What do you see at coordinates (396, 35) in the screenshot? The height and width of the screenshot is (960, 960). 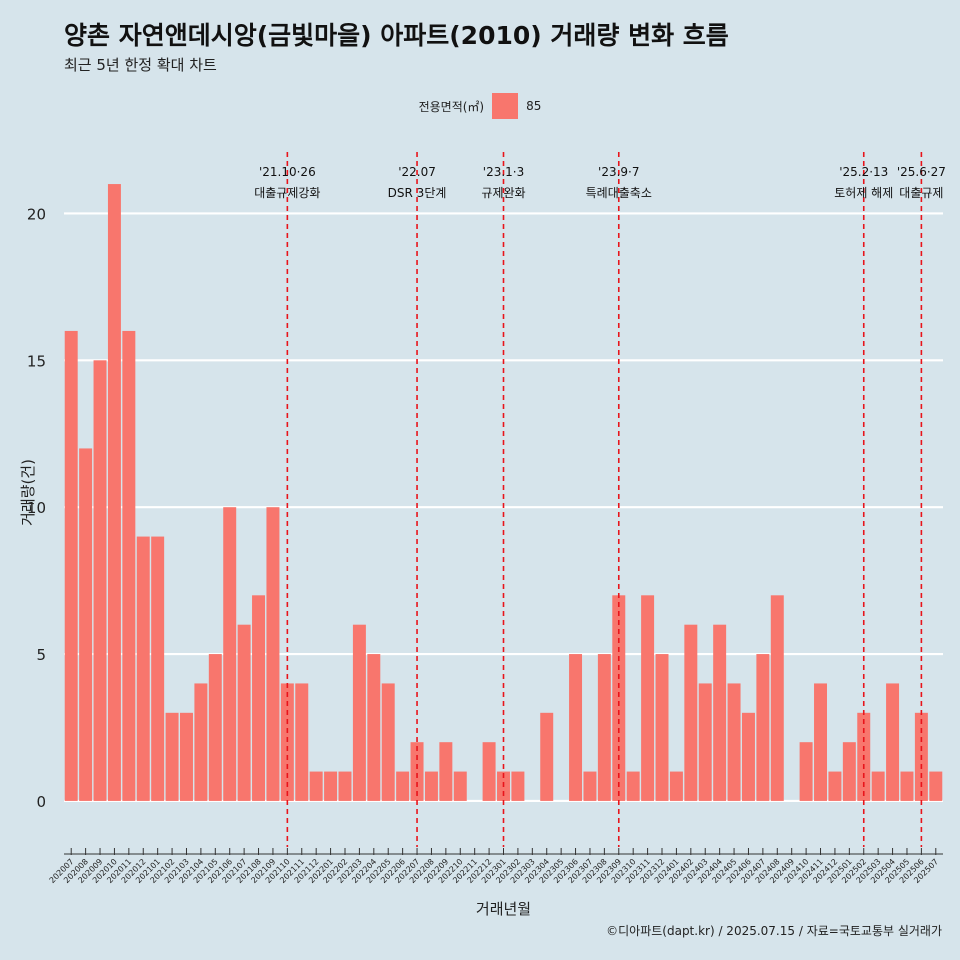 I see `chart-title: 양촌 자연앤데시앙(금빛마을) 아파트(2010) 거래량 변화 흐름` at bounding box center [396, 35].